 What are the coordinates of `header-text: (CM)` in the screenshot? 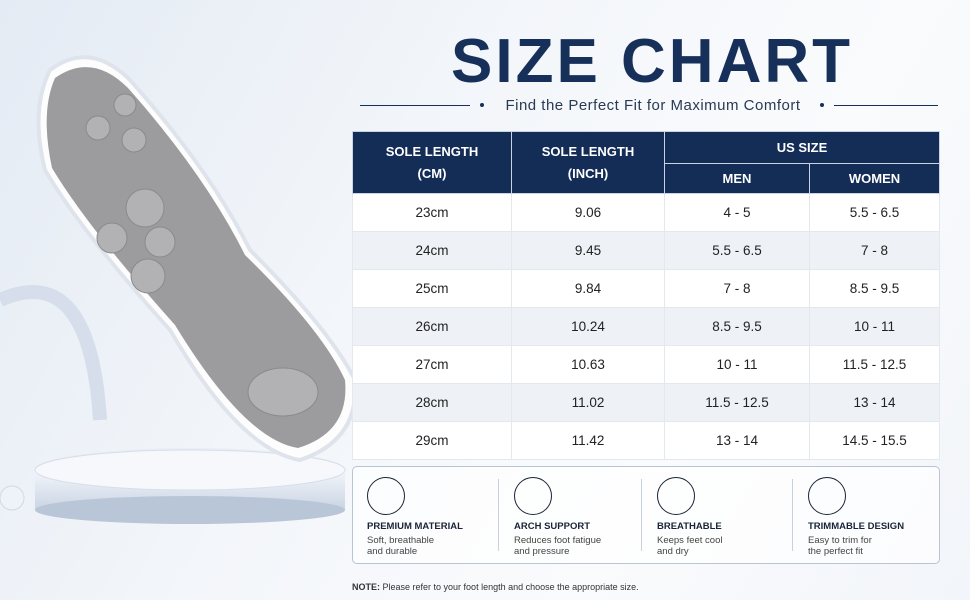 It's located at (432, 173).